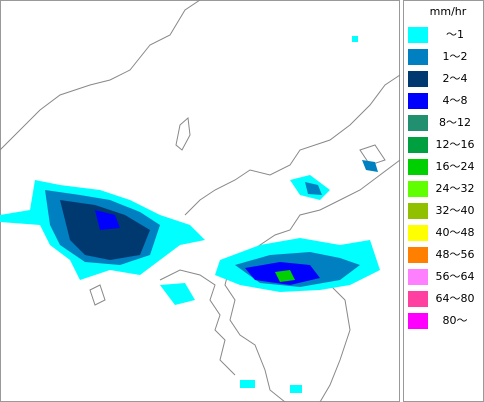  What do you see at coordinates (455, 166) in the screenshot?
I see `legend-label: 16～24` at bounding box center [455, 166].